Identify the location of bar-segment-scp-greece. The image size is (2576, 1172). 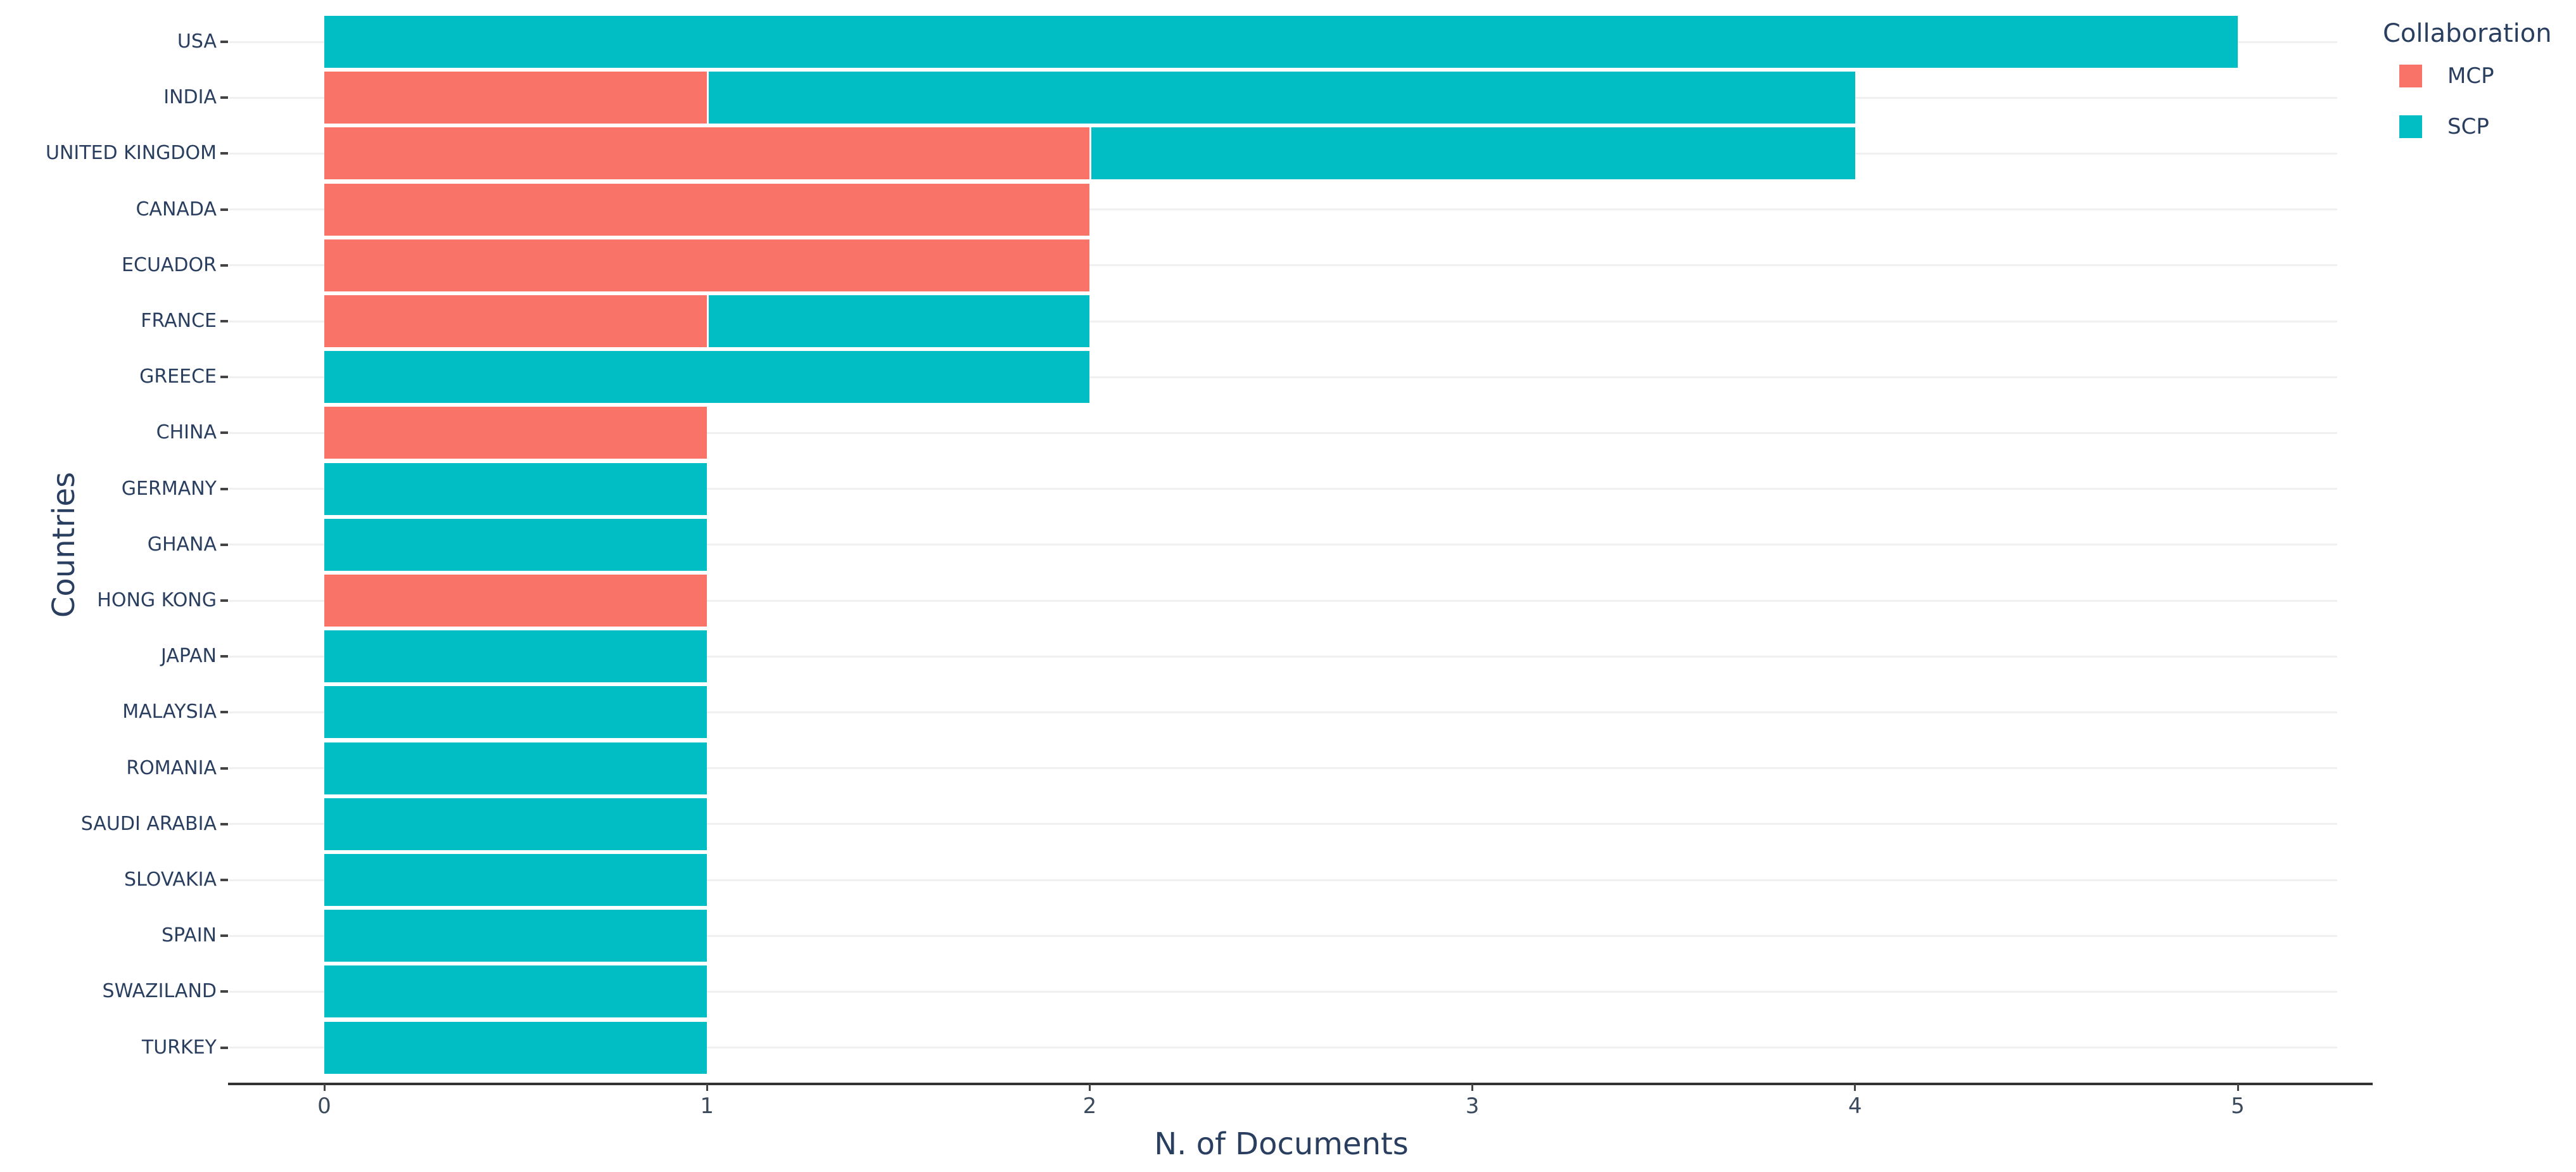
(707, 377).